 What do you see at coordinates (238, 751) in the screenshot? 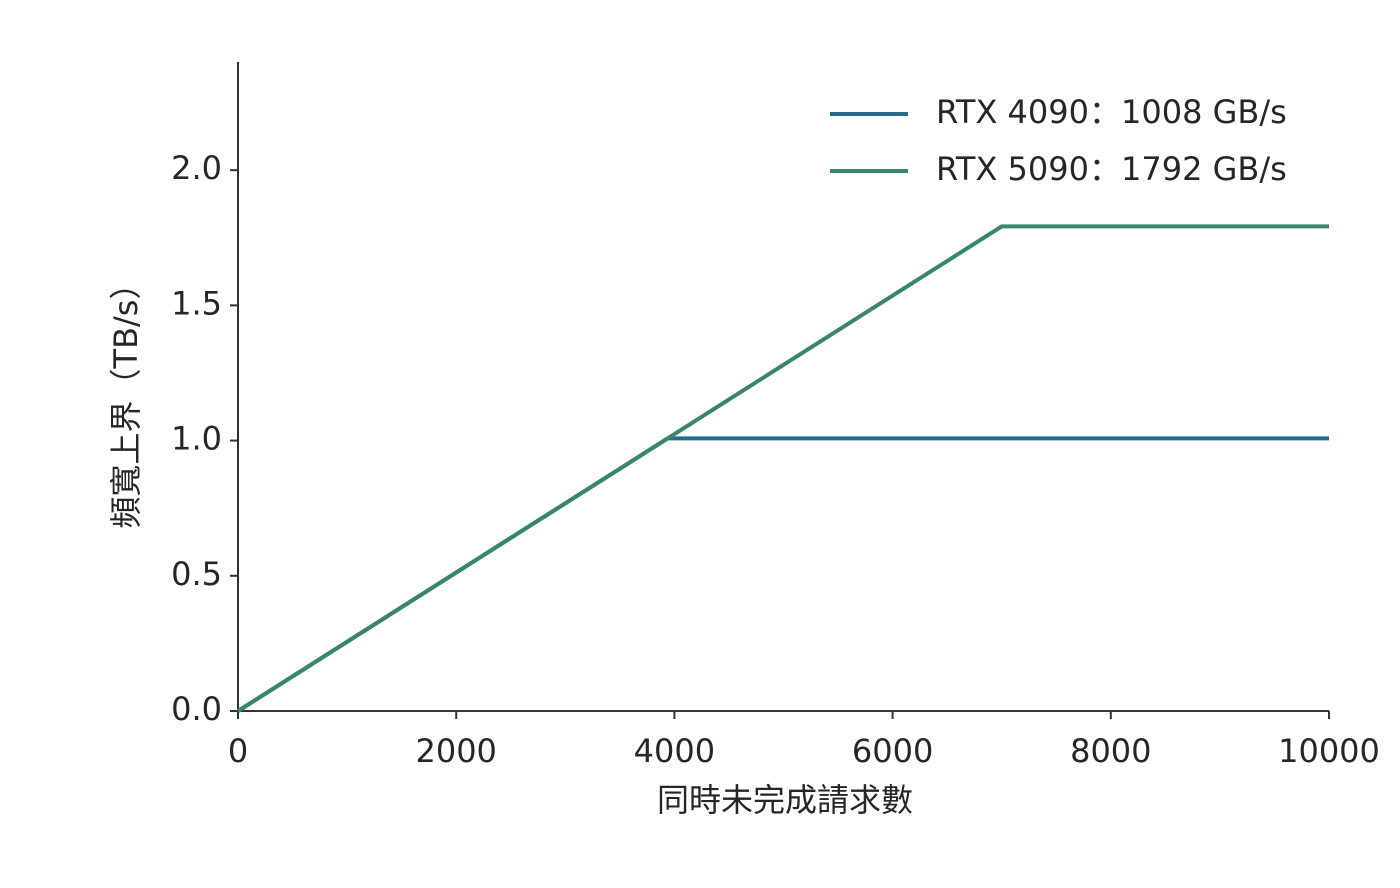
I see `x-tick-label: 0` at bounding box center [238, 751].